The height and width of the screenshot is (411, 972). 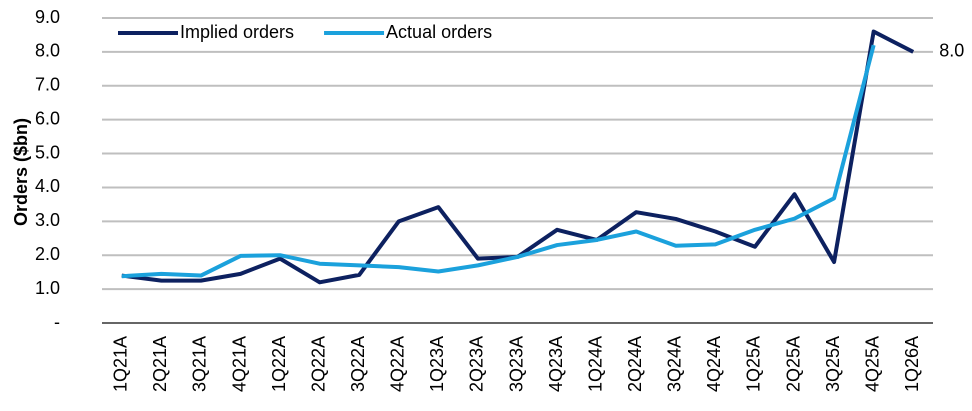 What do you see at coordinates (714, 364) in the screenshot?
I see `x-tick-label: 4Q24A` at bounding box center [714, 364].